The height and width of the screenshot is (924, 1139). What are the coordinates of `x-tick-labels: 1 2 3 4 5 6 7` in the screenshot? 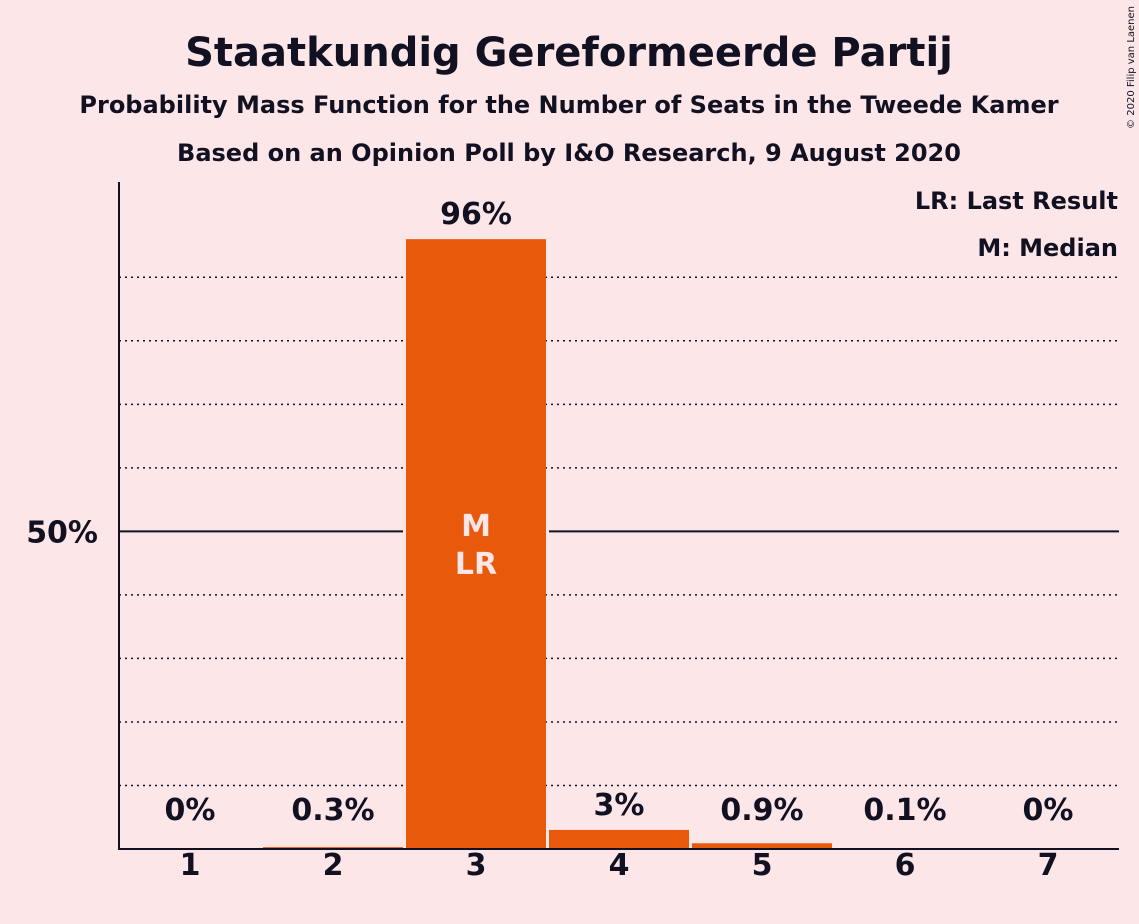 It's located at (619, 865).